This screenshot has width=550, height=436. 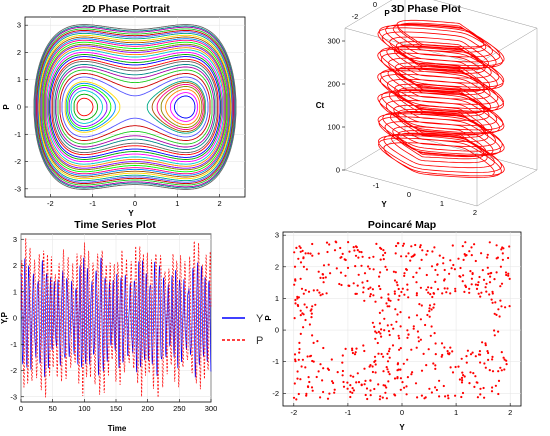 What do you see at coordinates (88, 107) in the screenshot?
I see `phase-portrait-orbit-left` at bounding box center [88, 107].